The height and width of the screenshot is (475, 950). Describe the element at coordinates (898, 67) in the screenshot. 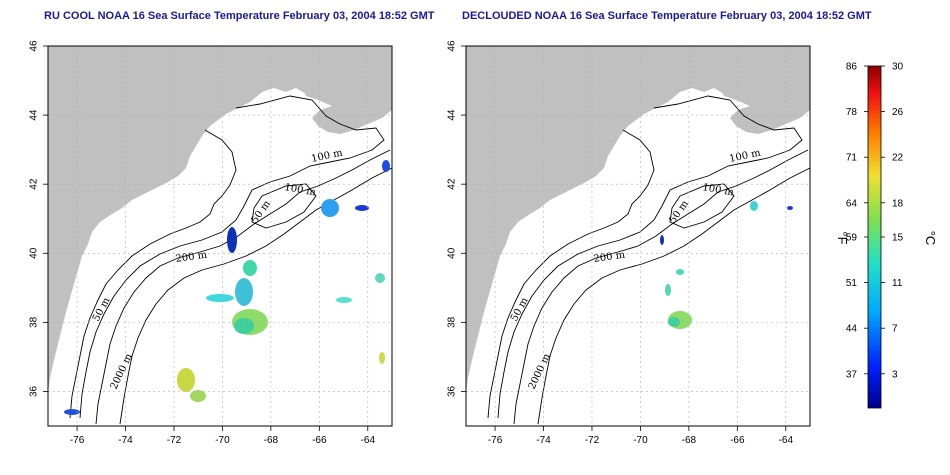

I see `celsius-tick-label: 30` at that location.